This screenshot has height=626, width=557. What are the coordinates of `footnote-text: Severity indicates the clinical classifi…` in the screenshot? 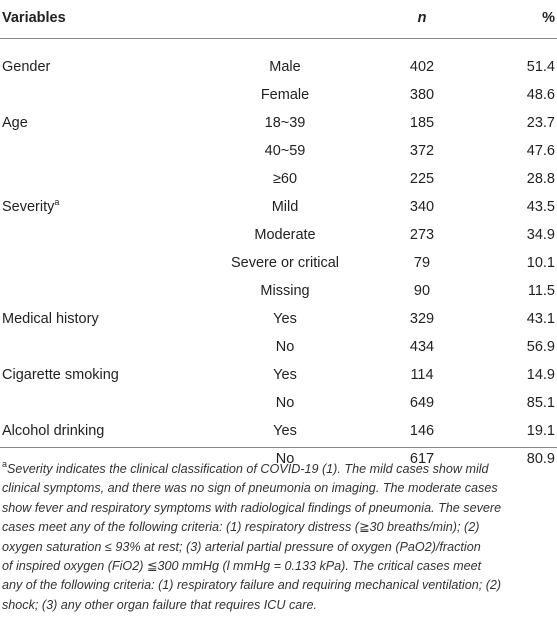 It's located at (248, 469).